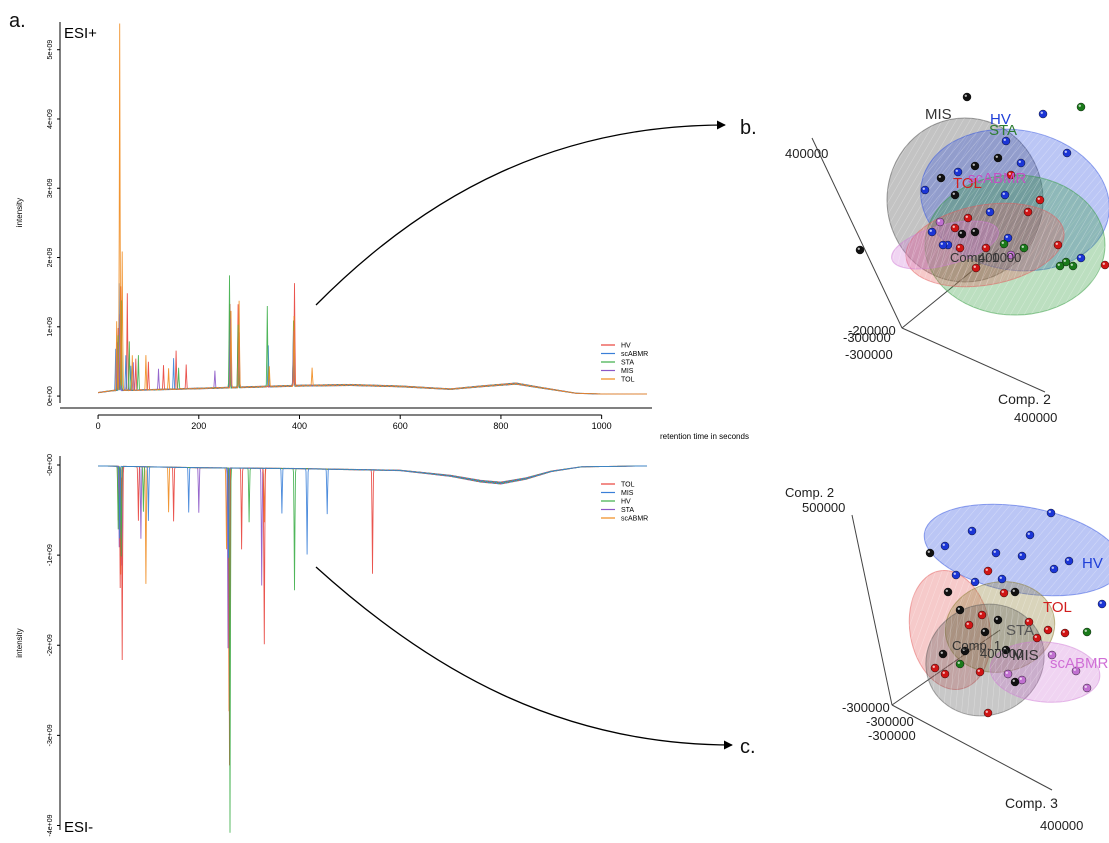  Describe the element at coordinates (50, 50) in the screenshot. I see `y-tick-label: 5e+09` at that location.